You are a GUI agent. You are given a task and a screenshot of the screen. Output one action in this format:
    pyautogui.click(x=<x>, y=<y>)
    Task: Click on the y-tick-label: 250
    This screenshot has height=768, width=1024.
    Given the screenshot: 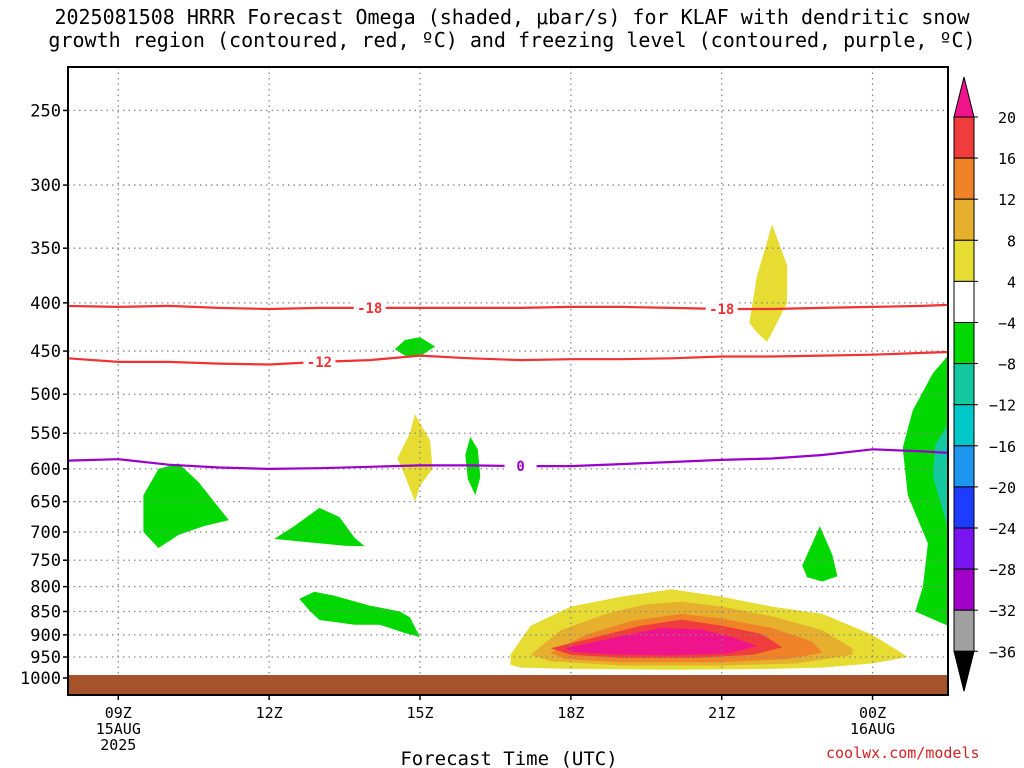 What is the action you would take?
    pyautogui.click(x=45, y=111)
    